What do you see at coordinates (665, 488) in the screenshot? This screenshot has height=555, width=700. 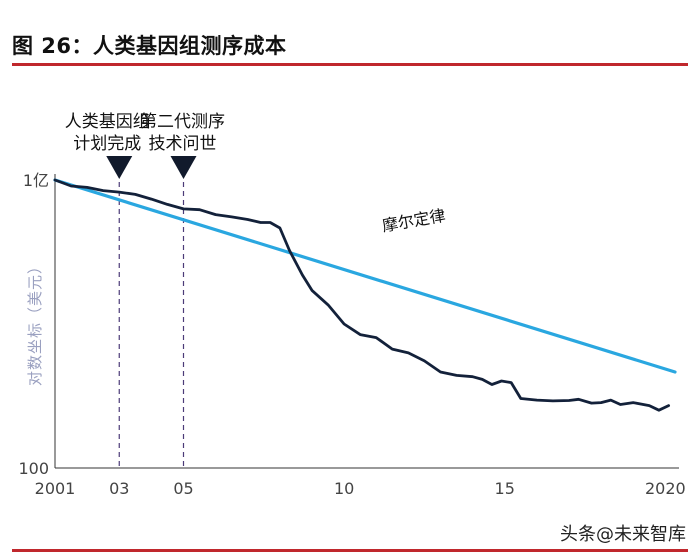 I see `x-tick-label: 2020` at bounding box center [665, 488].